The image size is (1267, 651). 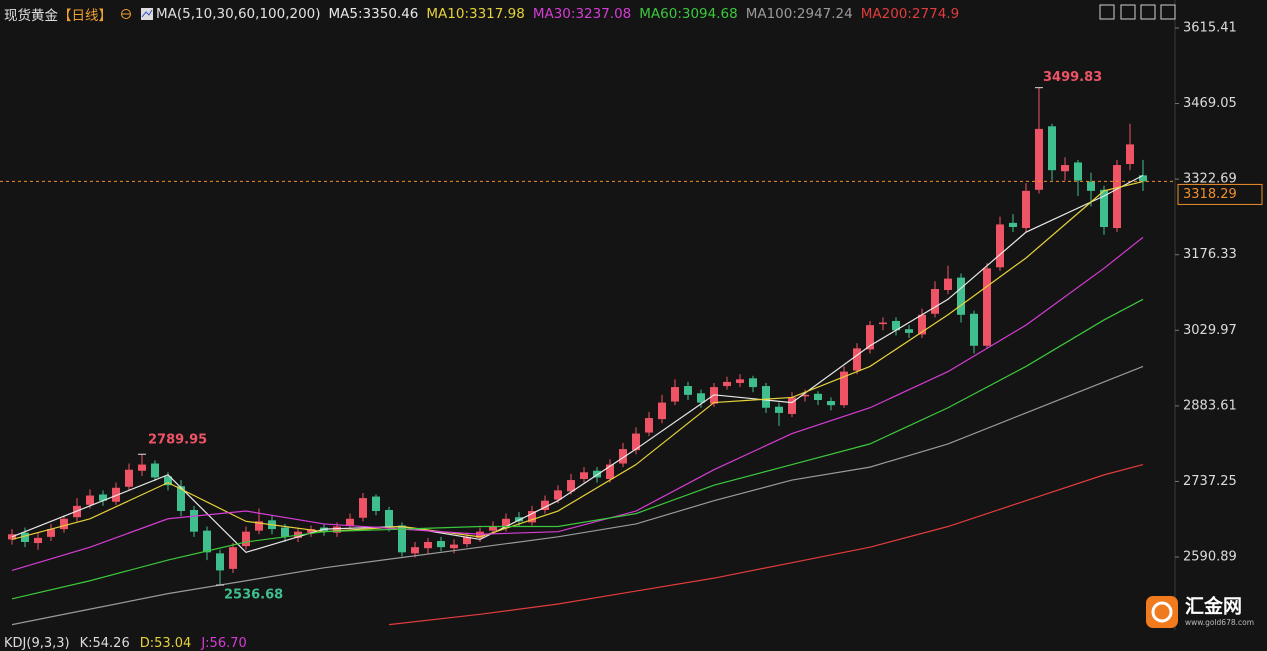 What do you see at coordinates (1210, 194) in the screenshot?
I see `current-price-label: 3318.29` at bounding box center [1210, 194].